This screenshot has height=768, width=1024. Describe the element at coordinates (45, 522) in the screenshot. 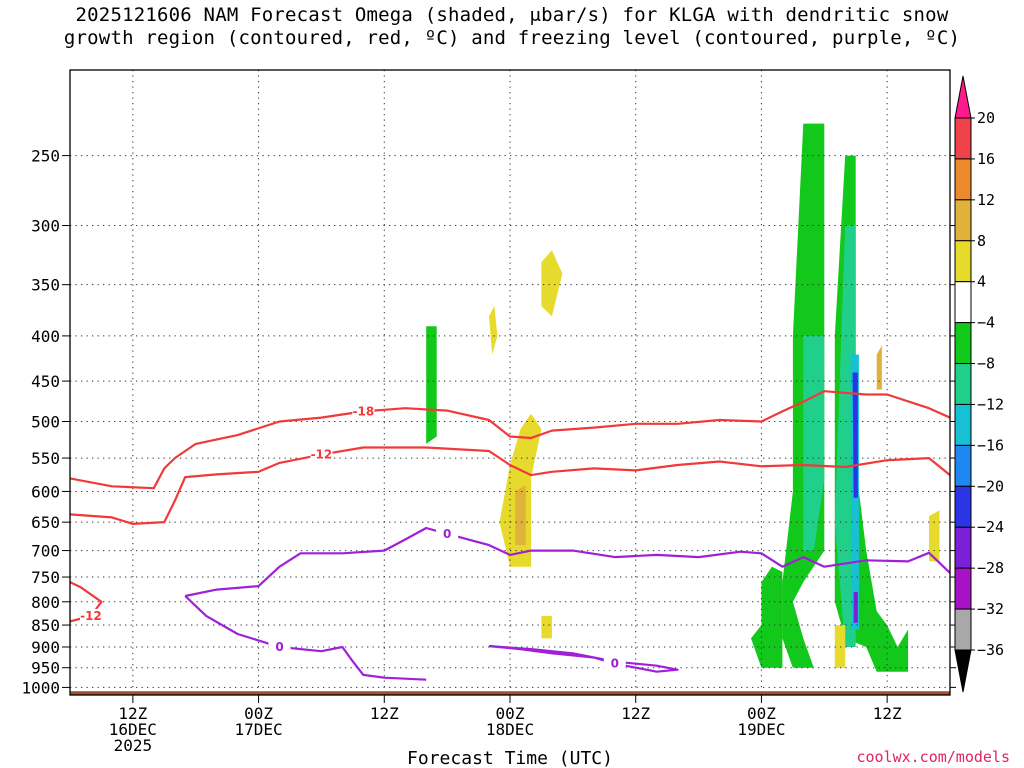

I see `y-tick-label: 650` at that location.